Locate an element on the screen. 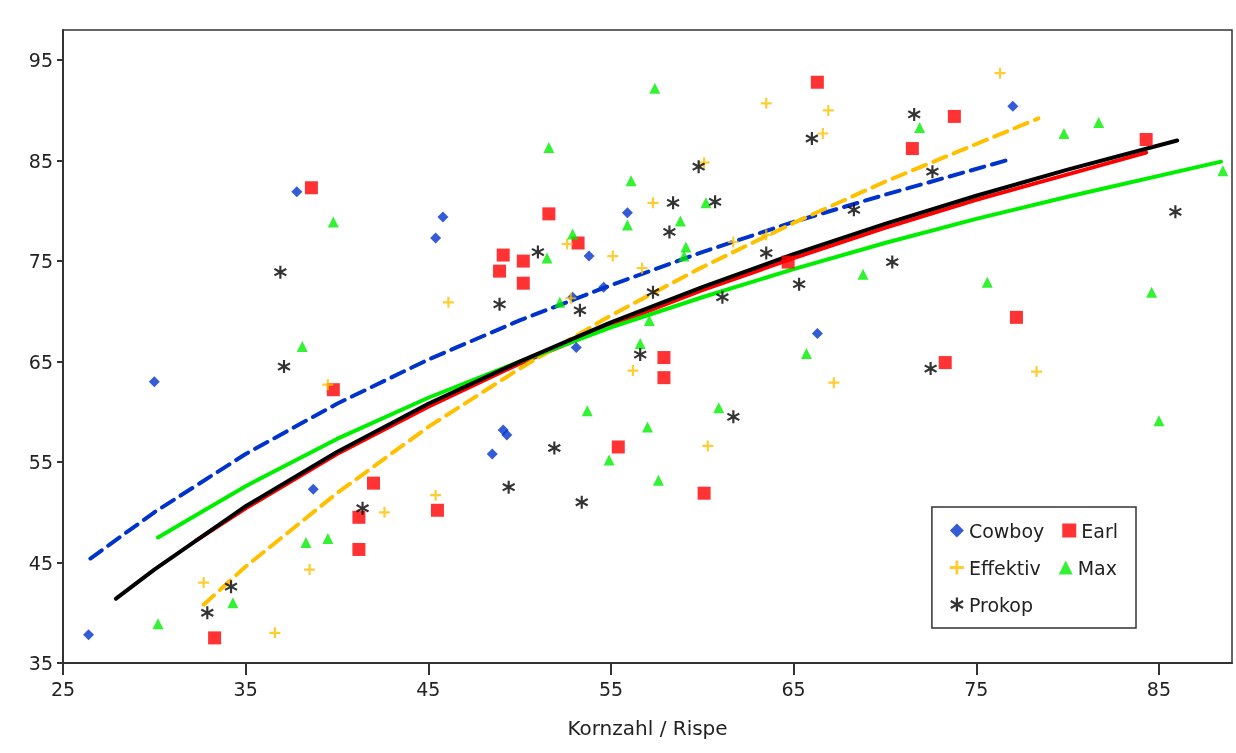 The image size is (1236, 753). x-tick-label: 75 is located at coordinates (976, 688).